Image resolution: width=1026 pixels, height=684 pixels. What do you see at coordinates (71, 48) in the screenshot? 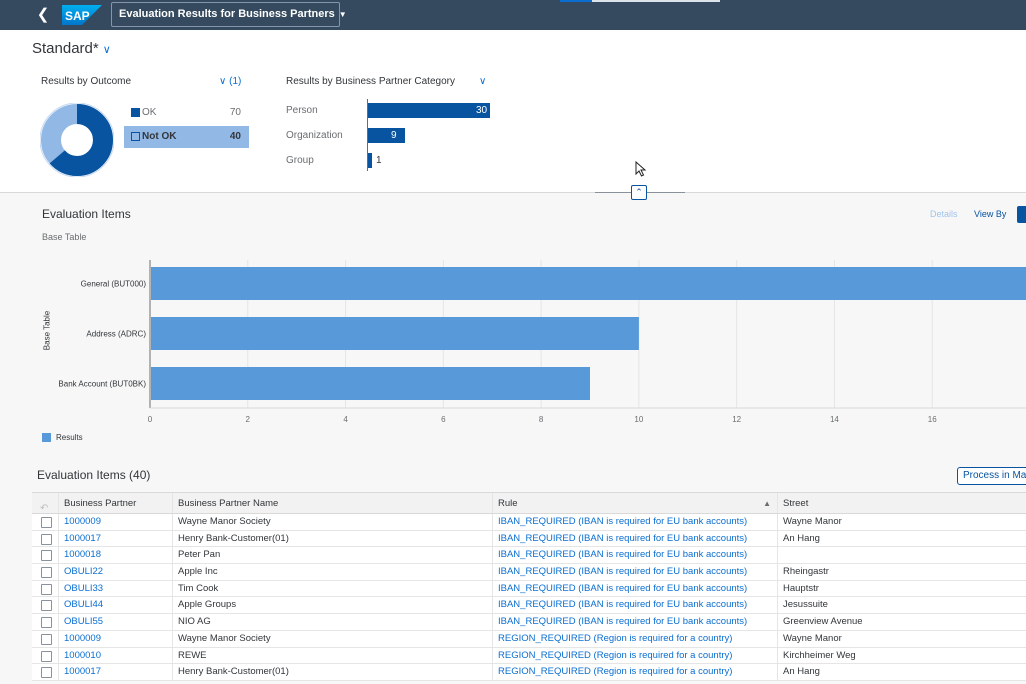
I see `variant-selector: Standard* ∨` at bounding box center [71, 48].